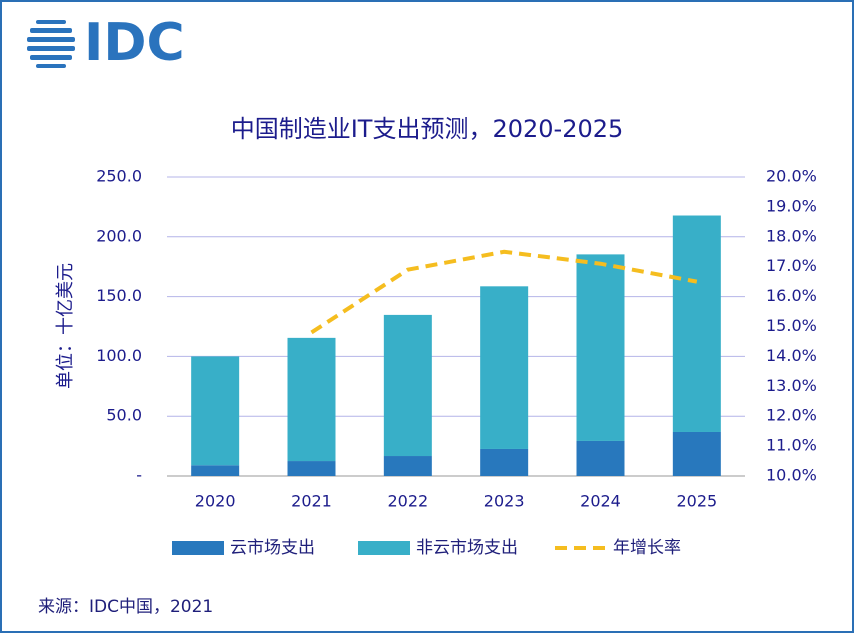  Describe the element at coordinates (504, 501) in the screenshot. I see `x-tick-label: 2023` at that location.